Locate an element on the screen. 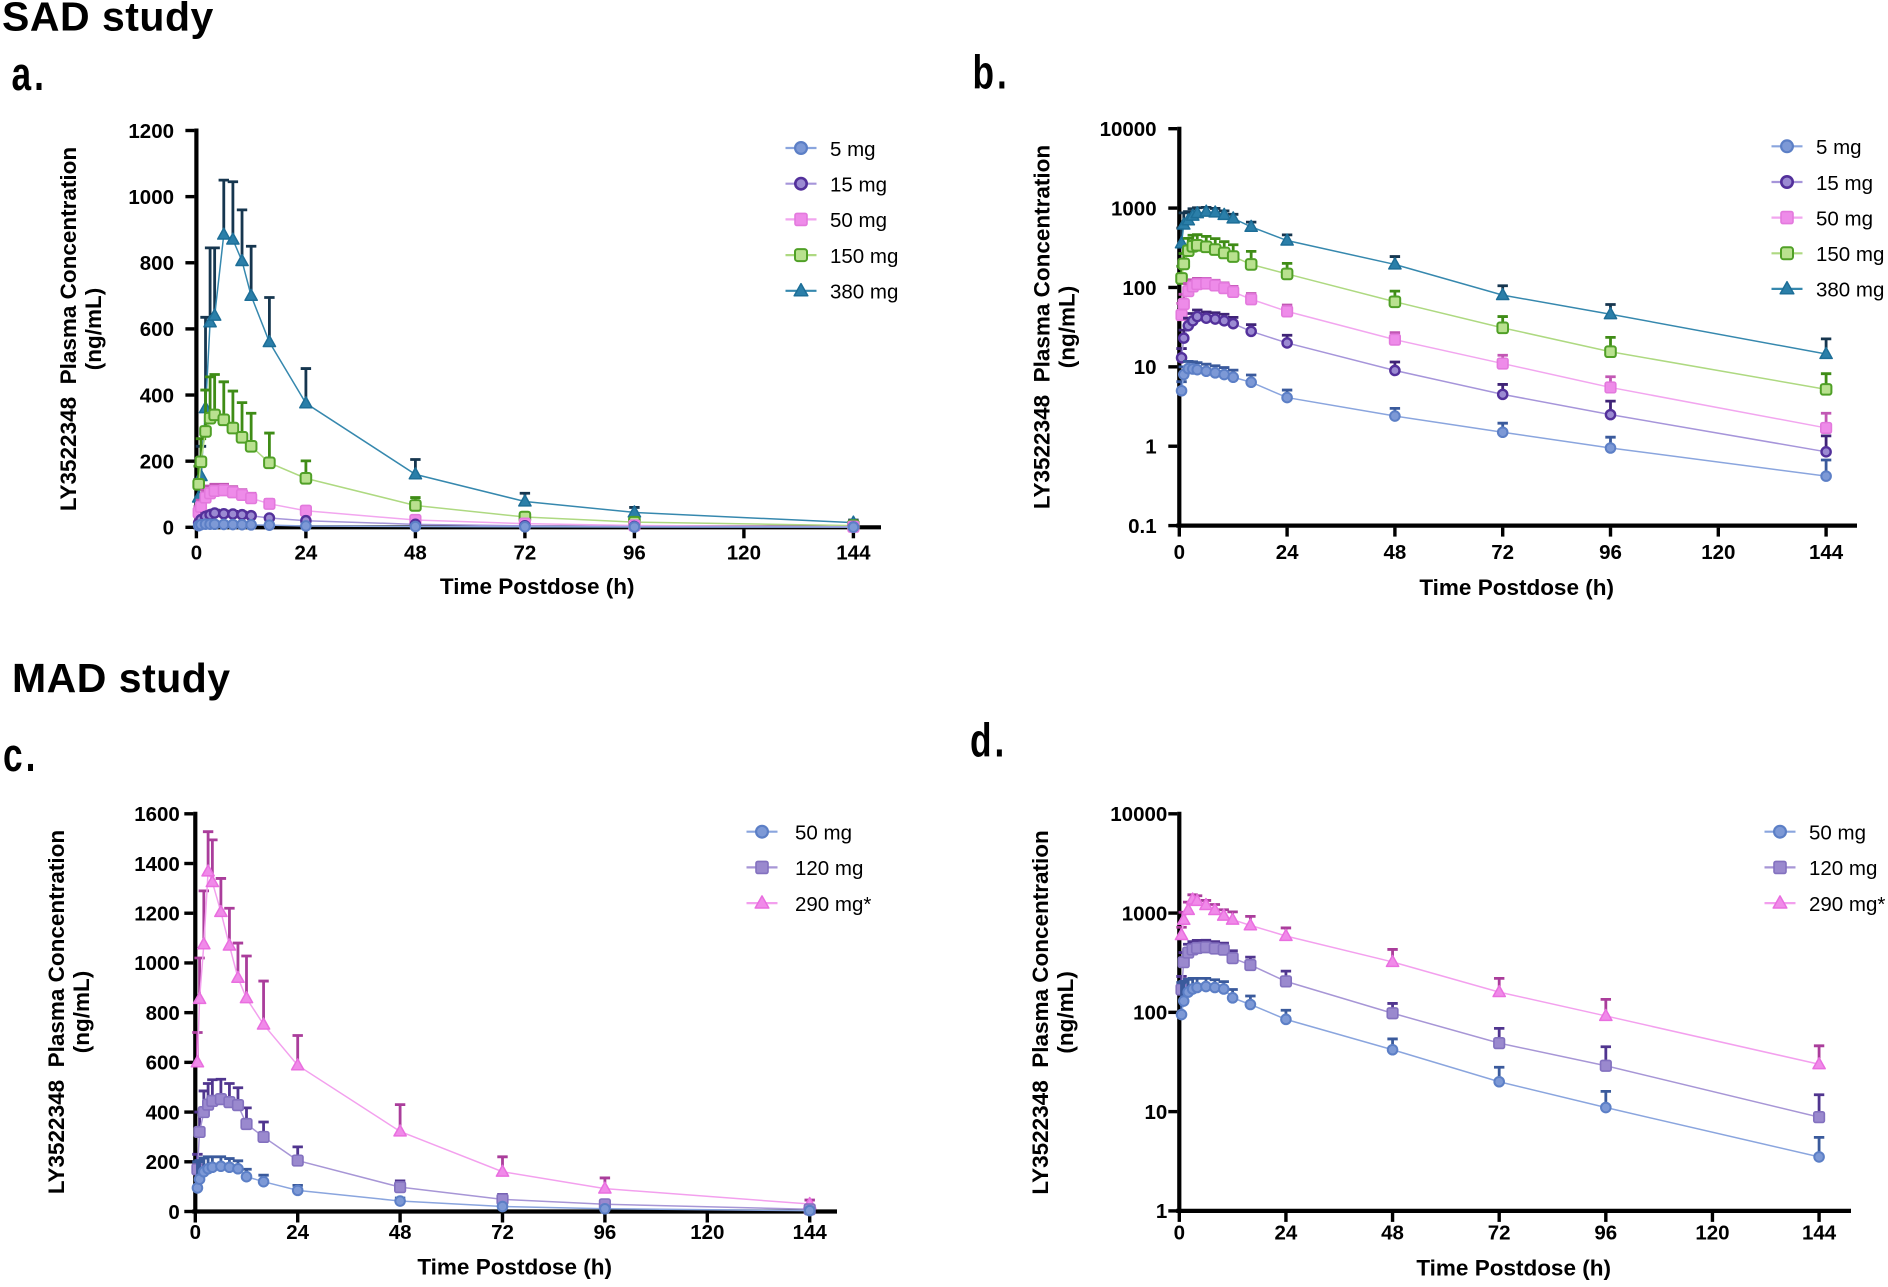  svg-text: b. is located at coordinates (991, 72).